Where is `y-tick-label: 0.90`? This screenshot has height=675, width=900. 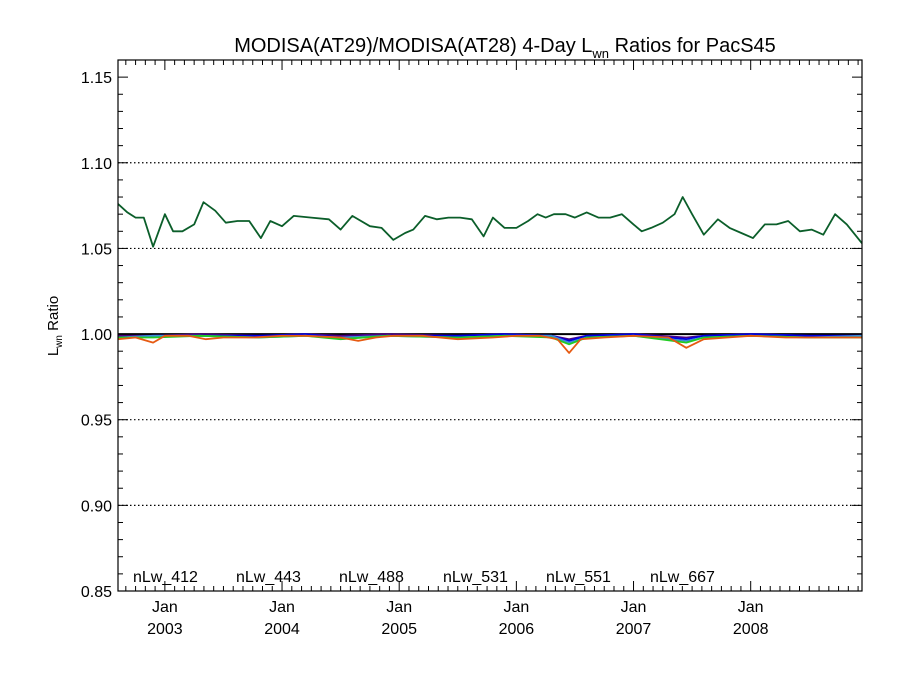 y-tick-label: 0.90 is located at coordinates (96, 506).